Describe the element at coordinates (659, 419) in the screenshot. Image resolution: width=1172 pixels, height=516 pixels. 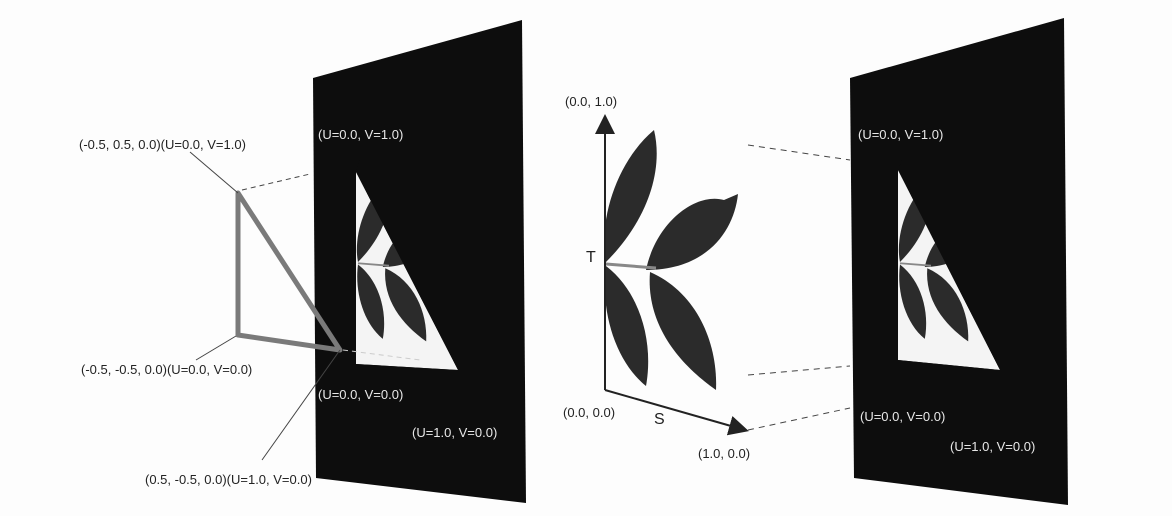
I see `axis-name-s: S` at that location.